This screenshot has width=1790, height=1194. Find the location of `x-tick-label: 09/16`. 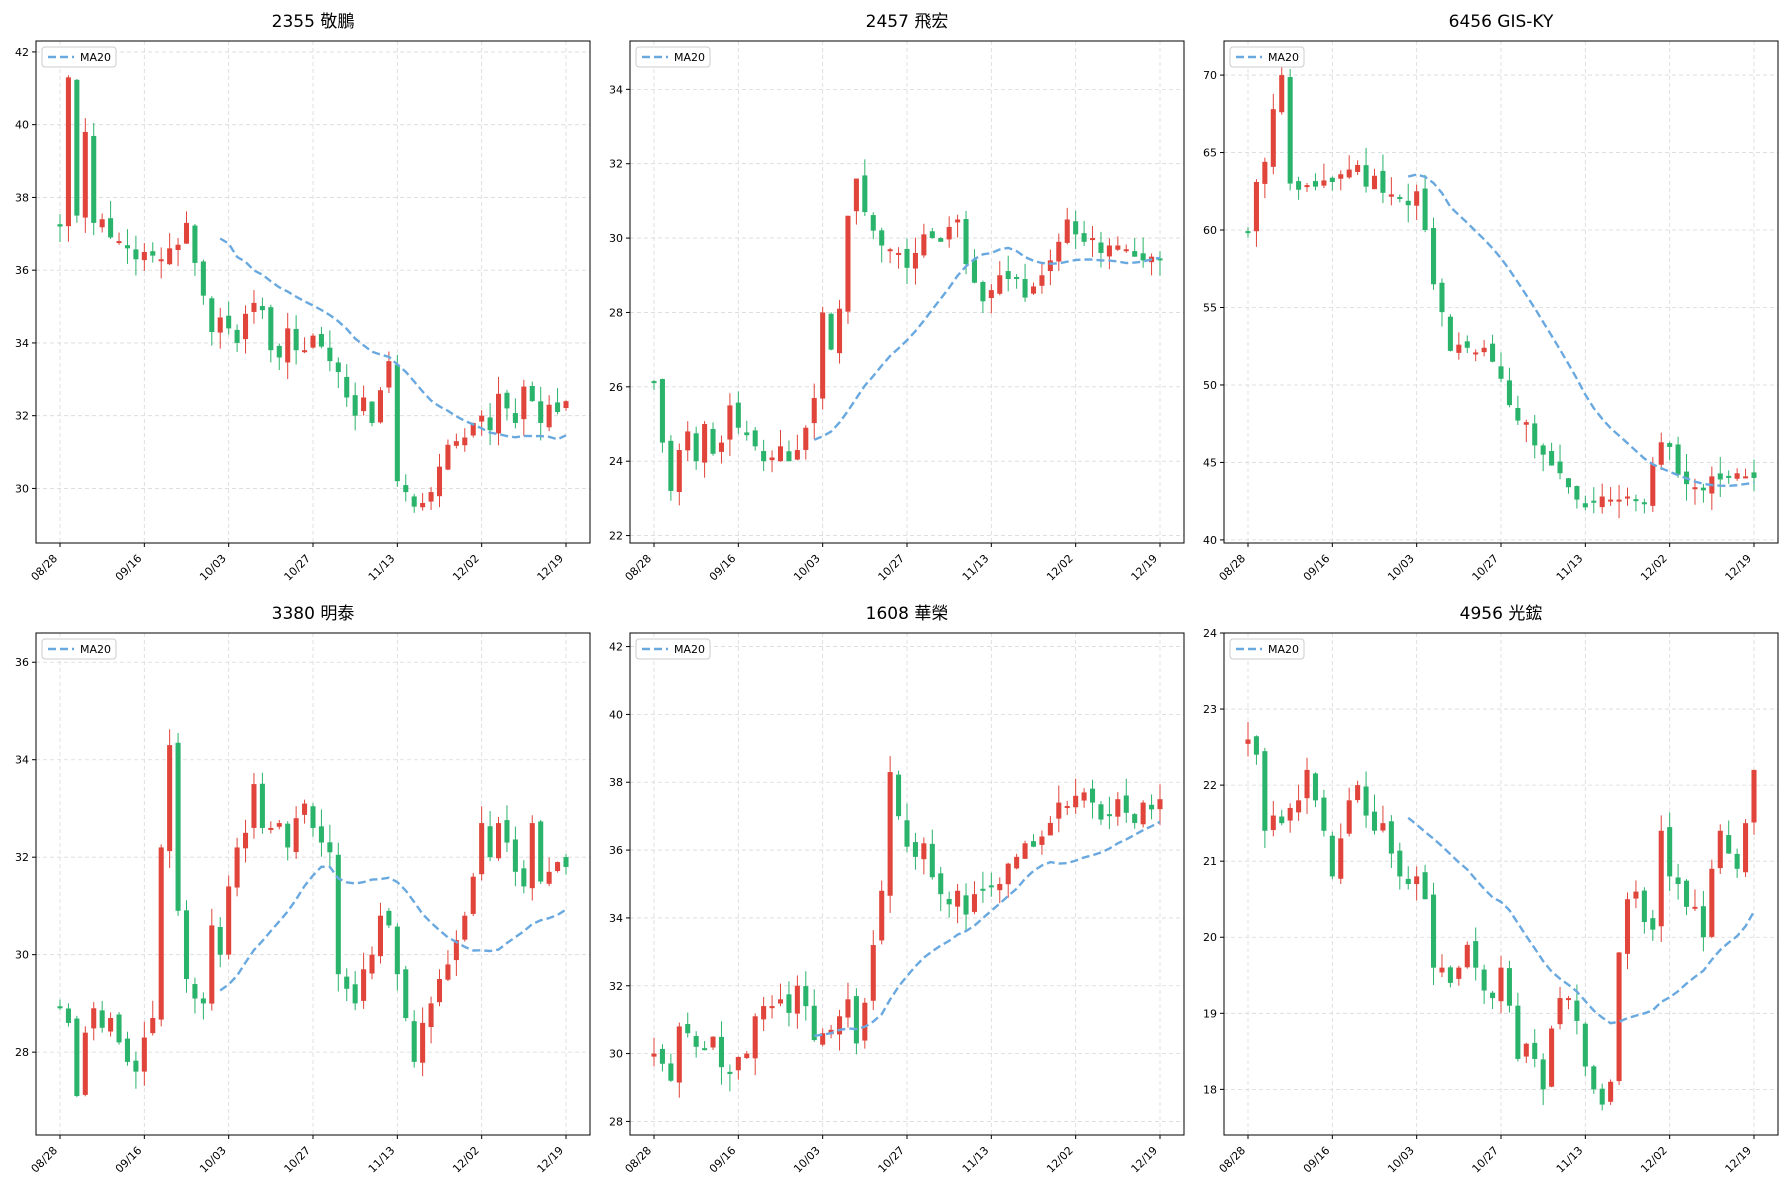

x-tick-label: 09/16 is located at coordinates (129, 568).